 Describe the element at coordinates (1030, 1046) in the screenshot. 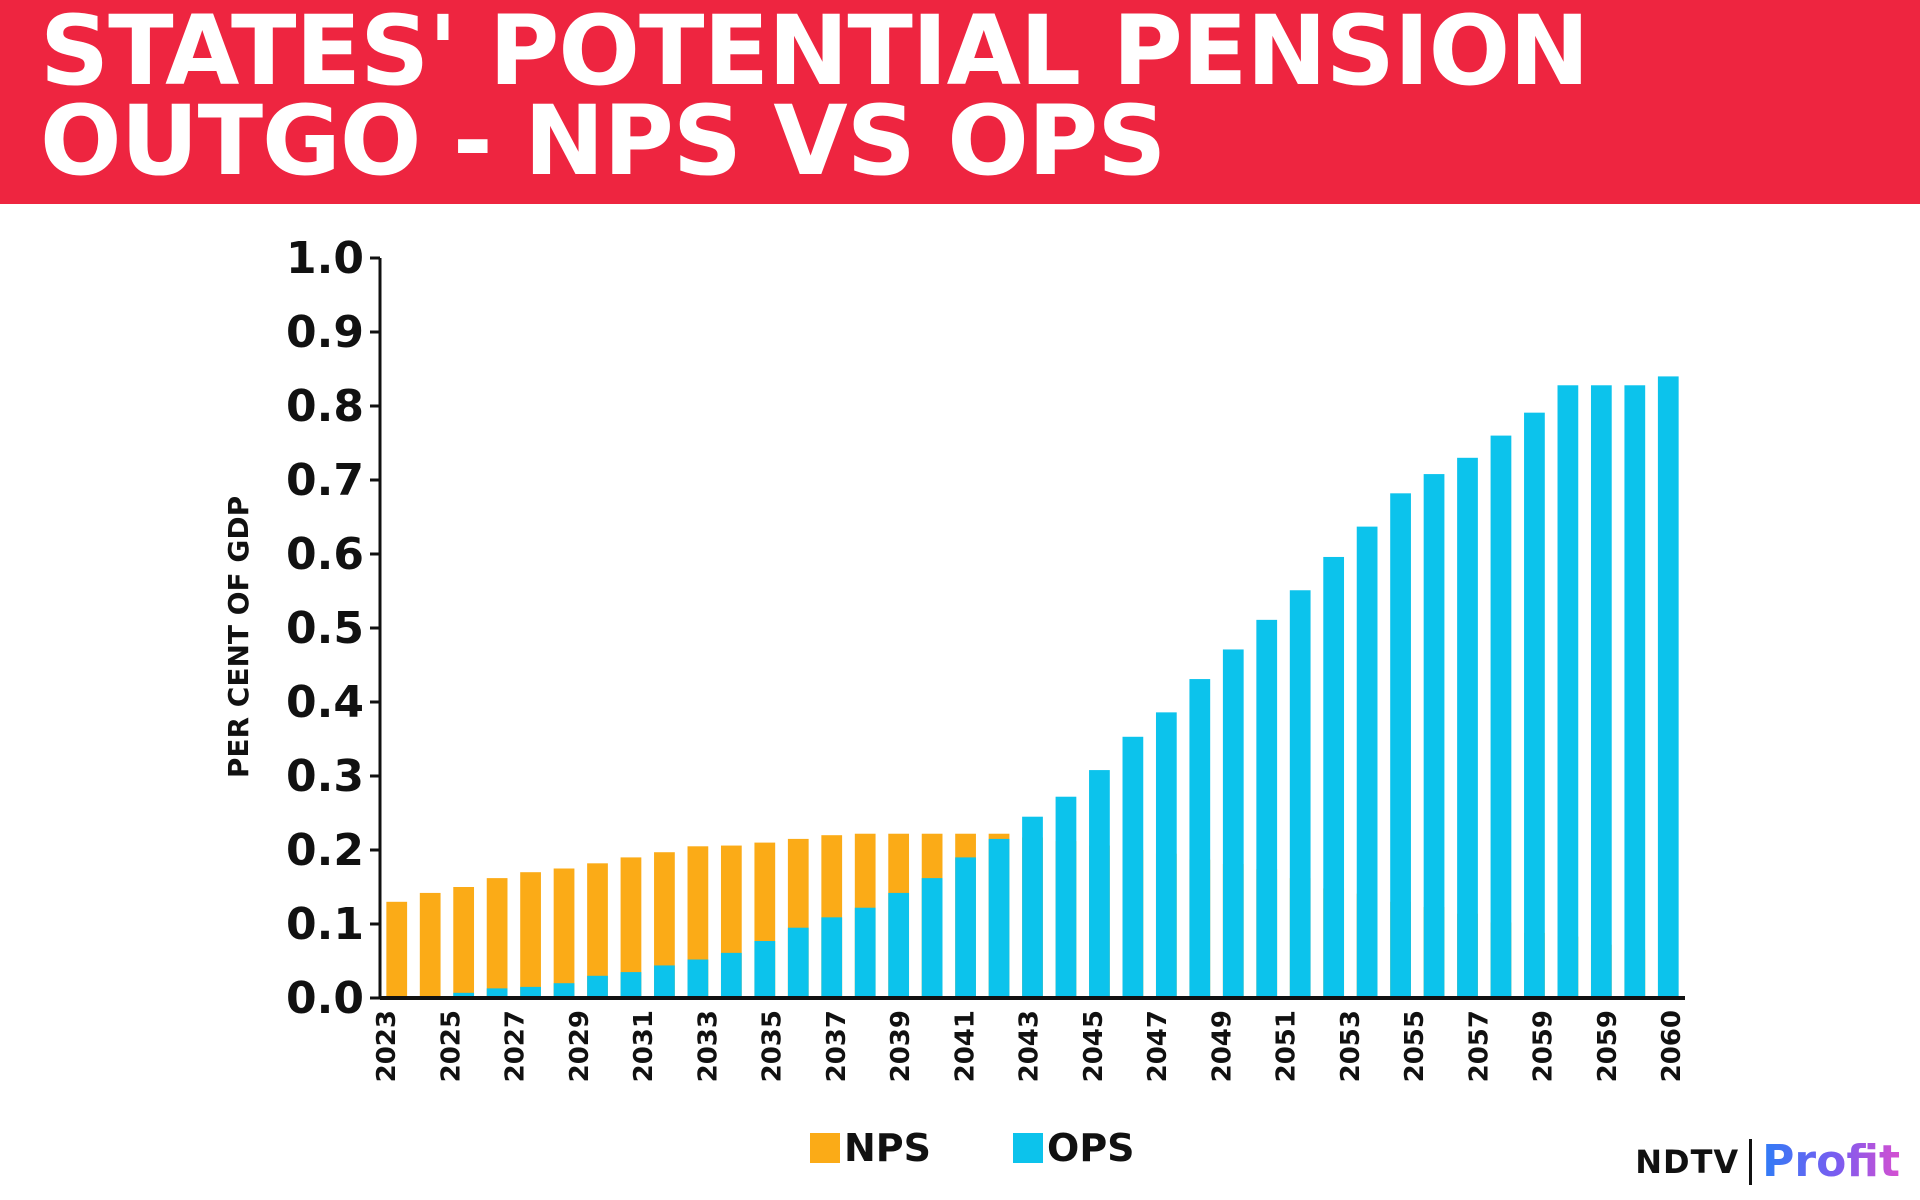

I see `x-tick-label: 2043` at that location.